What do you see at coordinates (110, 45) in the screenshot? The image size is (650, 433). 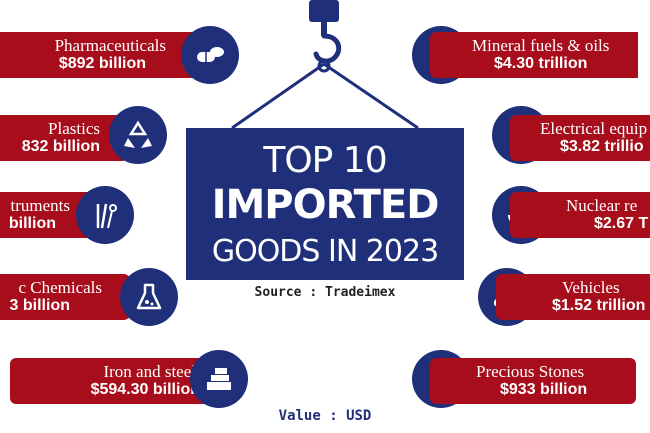 I see `item-name: Pharmaceuticals` at bounding box center [110, 45].